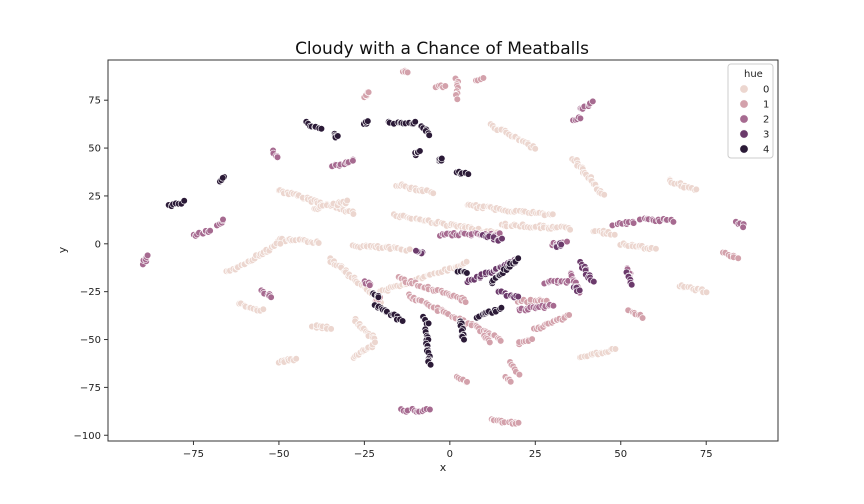 The height and width of the screenshot is (504, 864). What do you see at coordinates (754, 120) in the screenshot?
I see `legend-entries: 0 1 2 3 4` at bounding box center [754, 120].